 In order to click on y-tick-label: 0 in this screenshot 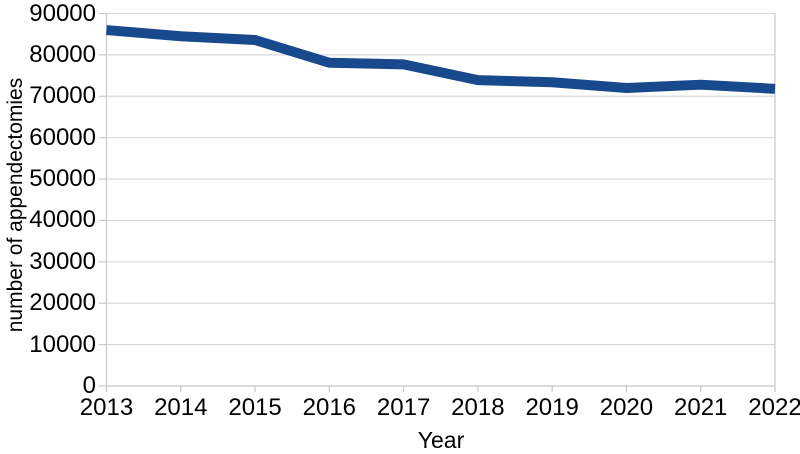, I will do `click(89, 385)`.